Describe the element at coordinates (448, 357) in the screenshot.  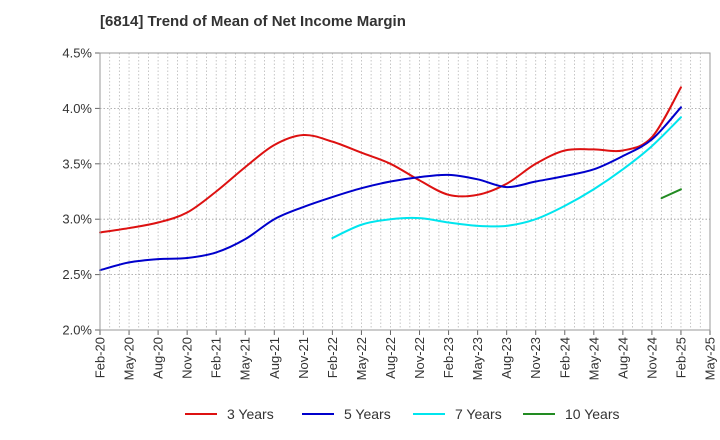
I see `x-tick-label: Feb-23` at that location.